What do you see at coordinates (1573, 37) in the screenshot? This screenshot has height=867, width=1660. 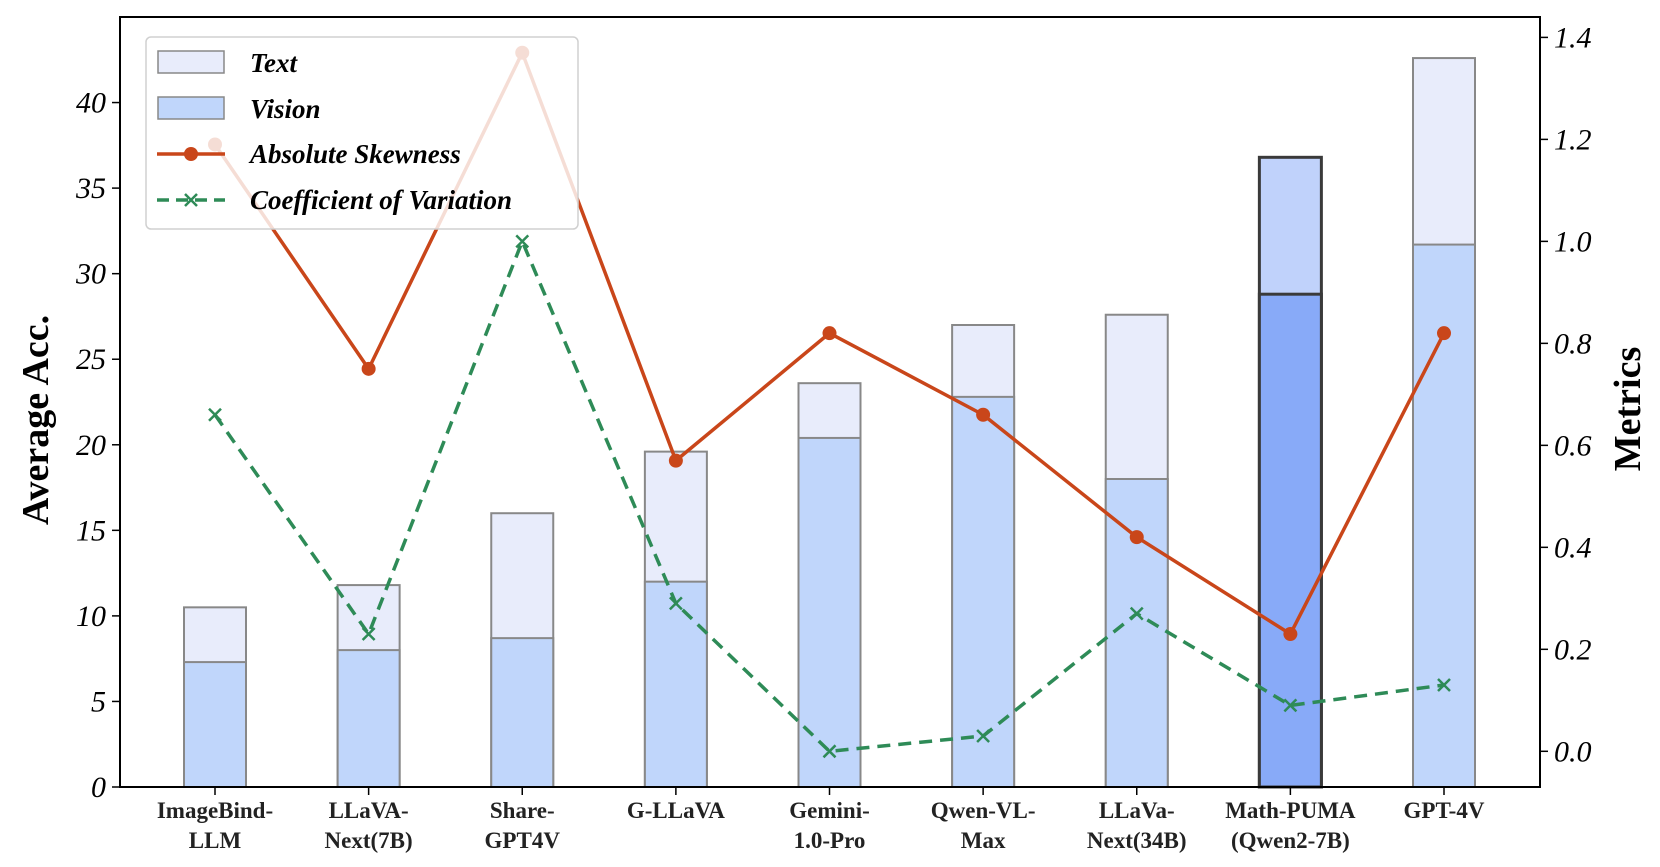 I see `y2-tick-label-7: 1.4` at bounding box center [1573, 37].